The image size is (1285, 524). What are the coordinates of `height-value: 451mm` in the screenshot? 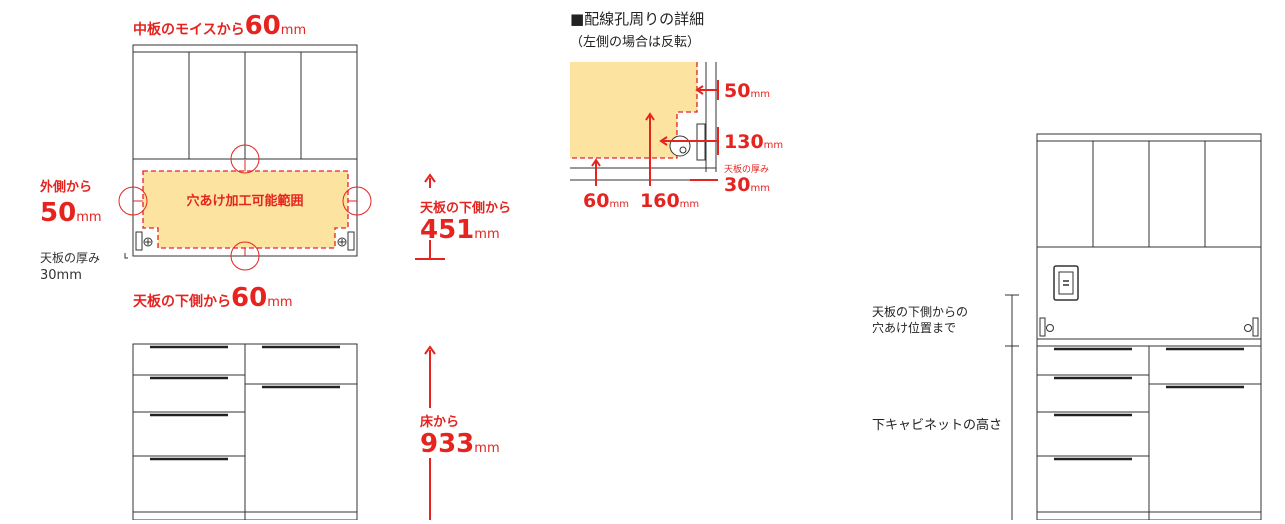 It's located at (460, 230).